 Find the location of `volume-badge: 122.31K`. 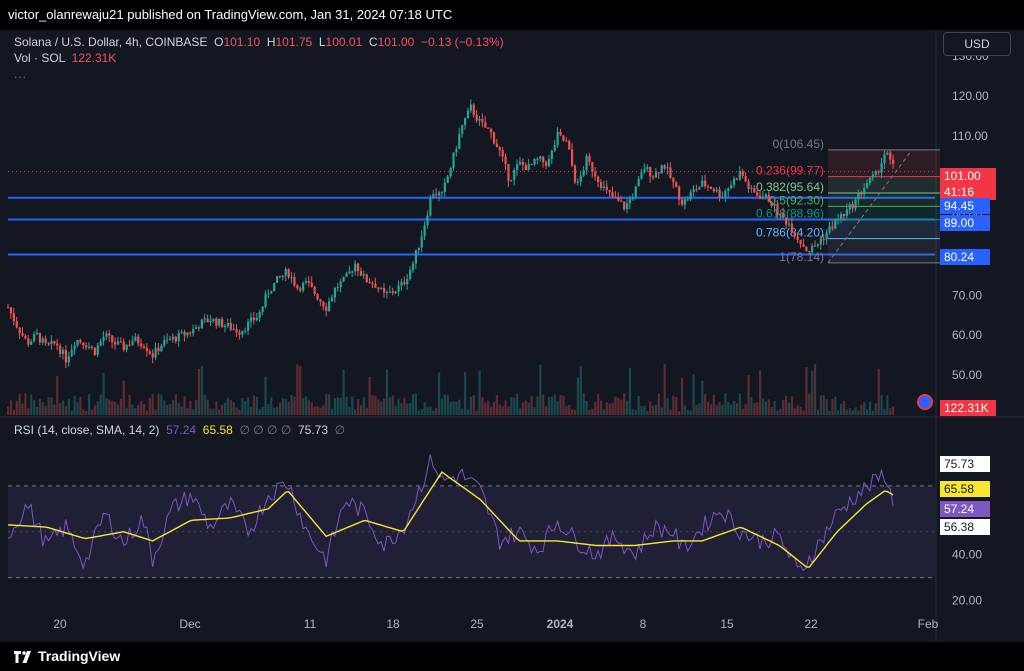

volume-badge: 122.31K is located at coordinates (968, 408).